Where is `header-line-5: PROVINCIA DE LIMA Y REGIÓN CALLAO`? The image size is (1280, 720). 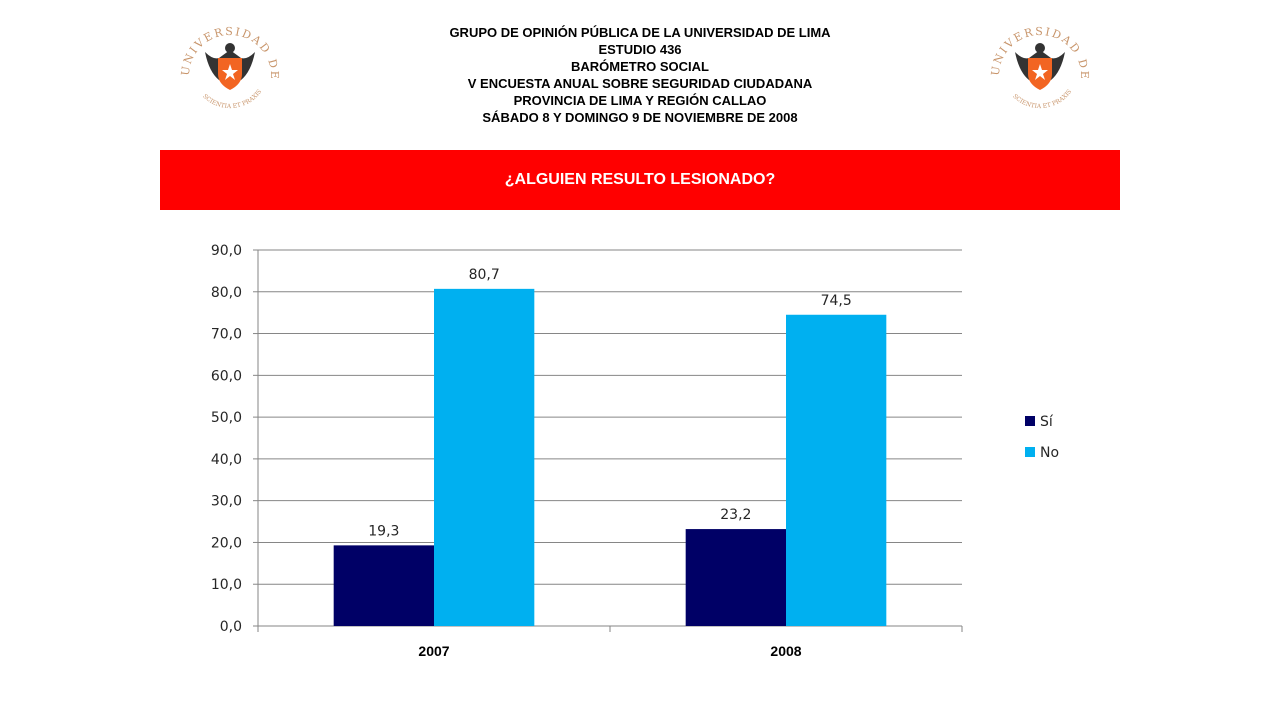
header-line-5: PROVINCIA DE LIMA Y REGIÓN CALLAO is located at coordinates (640, 100).